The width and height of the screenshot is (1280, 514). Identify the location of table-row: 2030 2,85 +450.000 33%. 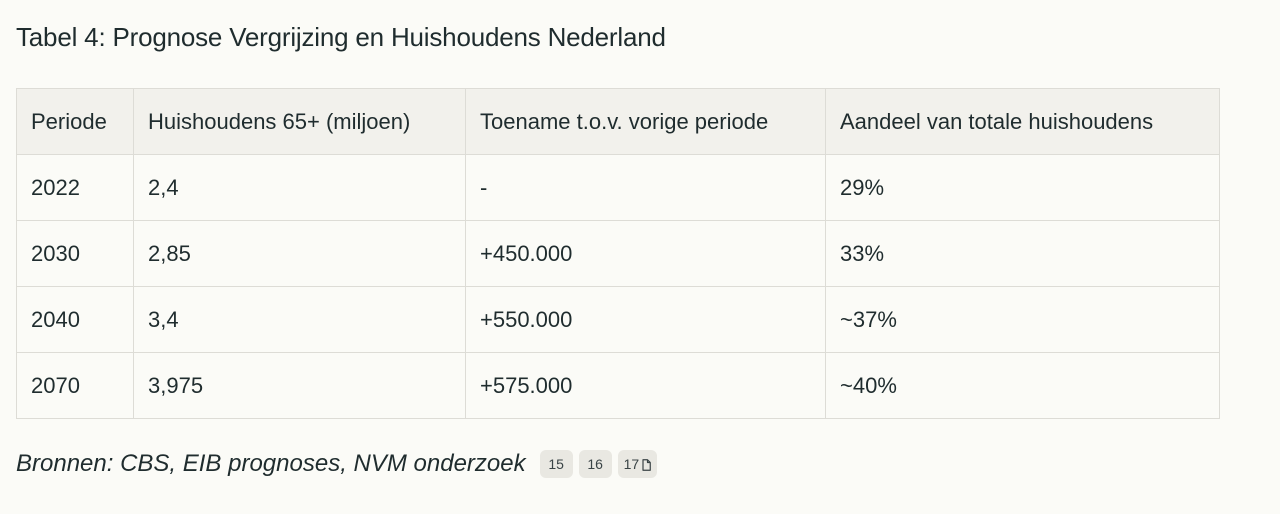
(618, 253).